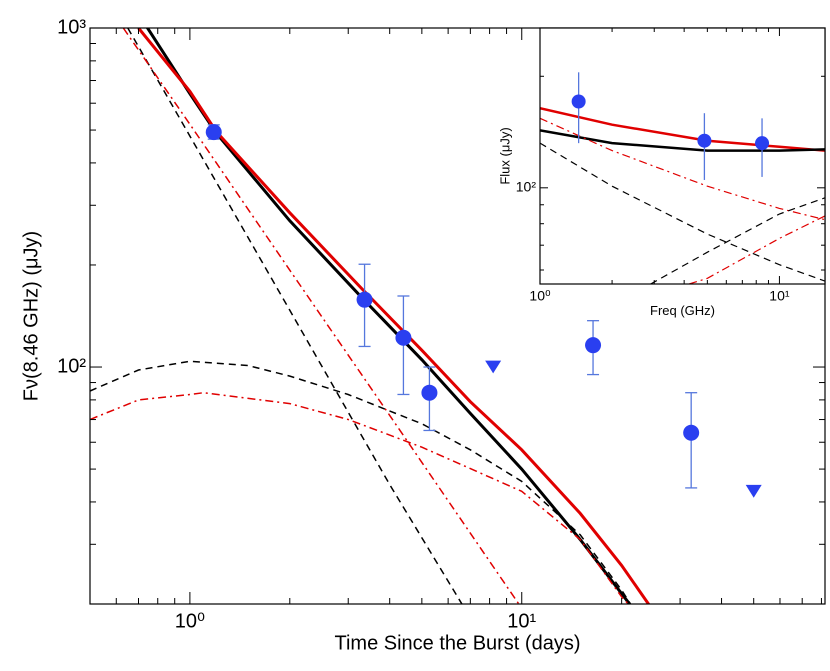 Image resolution: width=830 pixels, height=671 pixels. What do you see at coordinates (457, 643) in the screenshot?
I see `x-axis-label: Time Since the Burst (days)` at bounding box center [457, 643].